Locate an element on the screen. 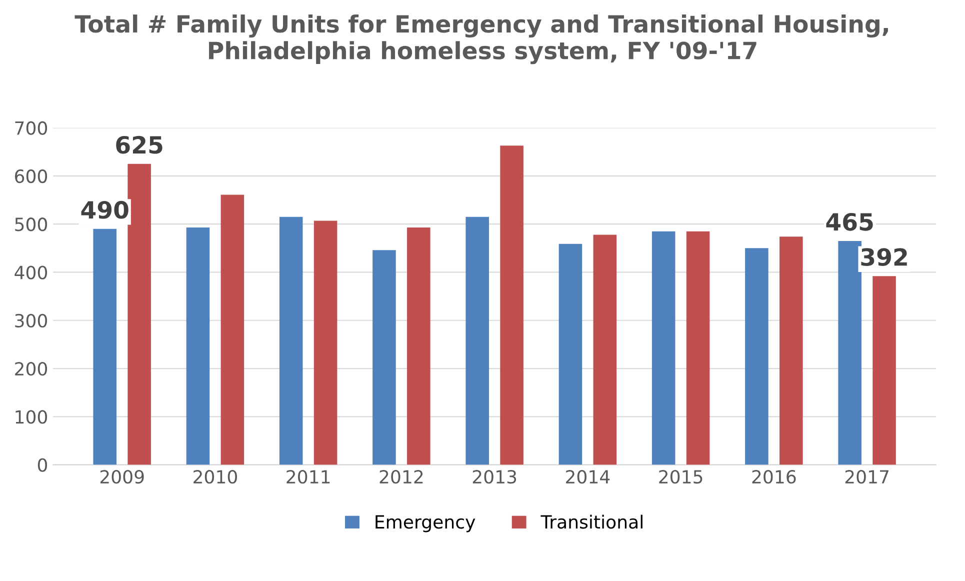 The height and width of the screenshot is (581, 965). chart-title: Total # Family Units for Emergency and Transitional Housing, Philadelphia homeless system, FY '09-'17 is located at coordinates (481, 39).